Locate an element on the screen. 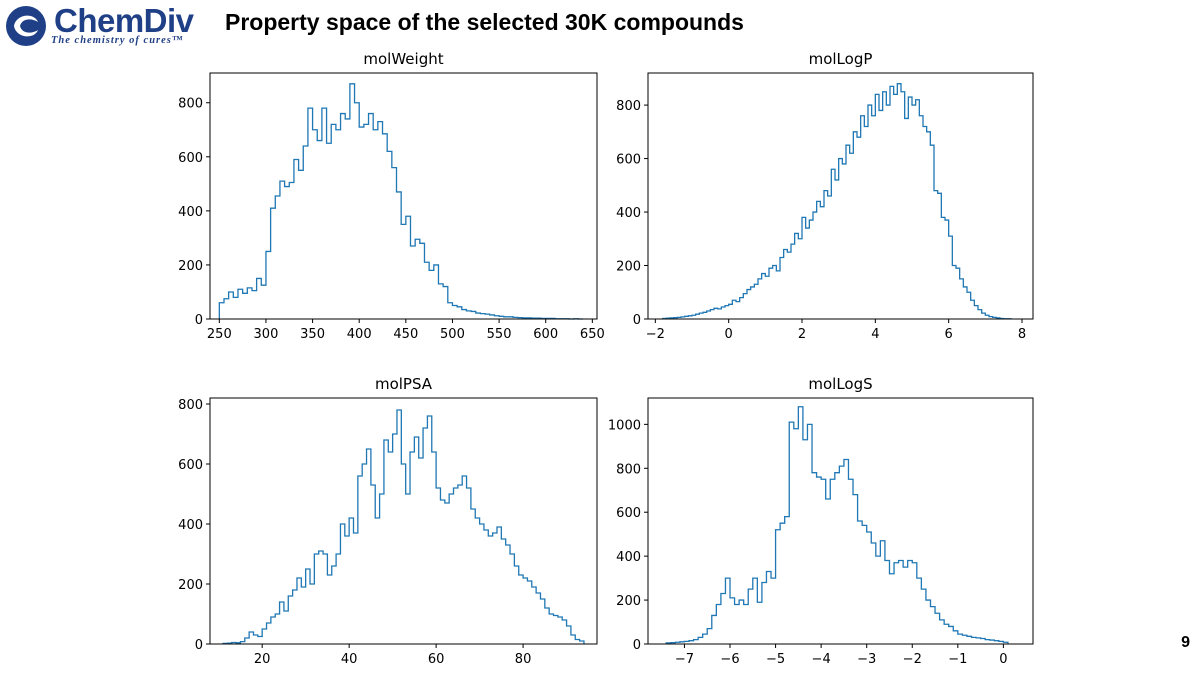 The image size is (1200, 677). x-tick-label: 2 is located at coordinates (802, 334).